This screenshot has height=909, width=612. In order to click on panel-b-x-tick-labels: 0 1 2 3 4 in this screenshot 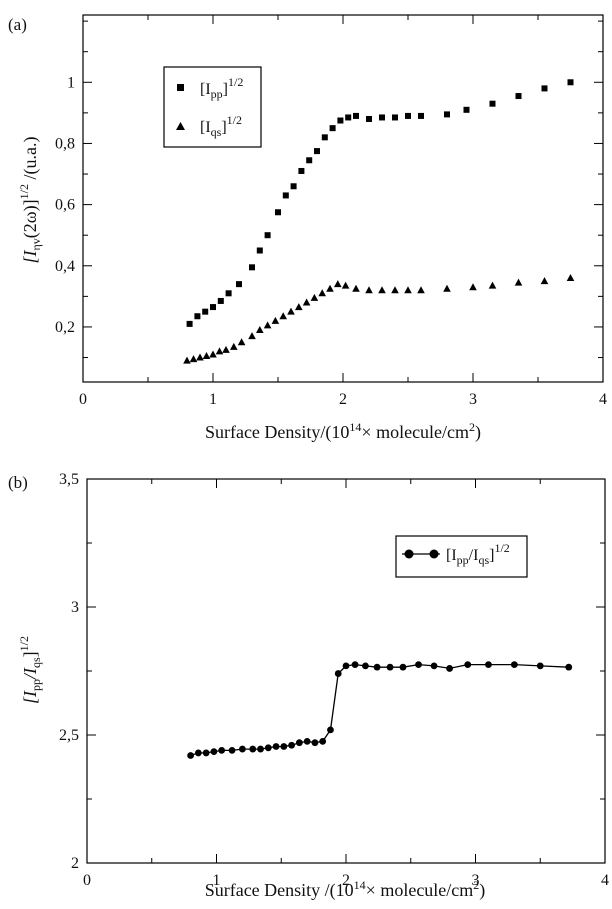, I will do `click(346, 880)`.